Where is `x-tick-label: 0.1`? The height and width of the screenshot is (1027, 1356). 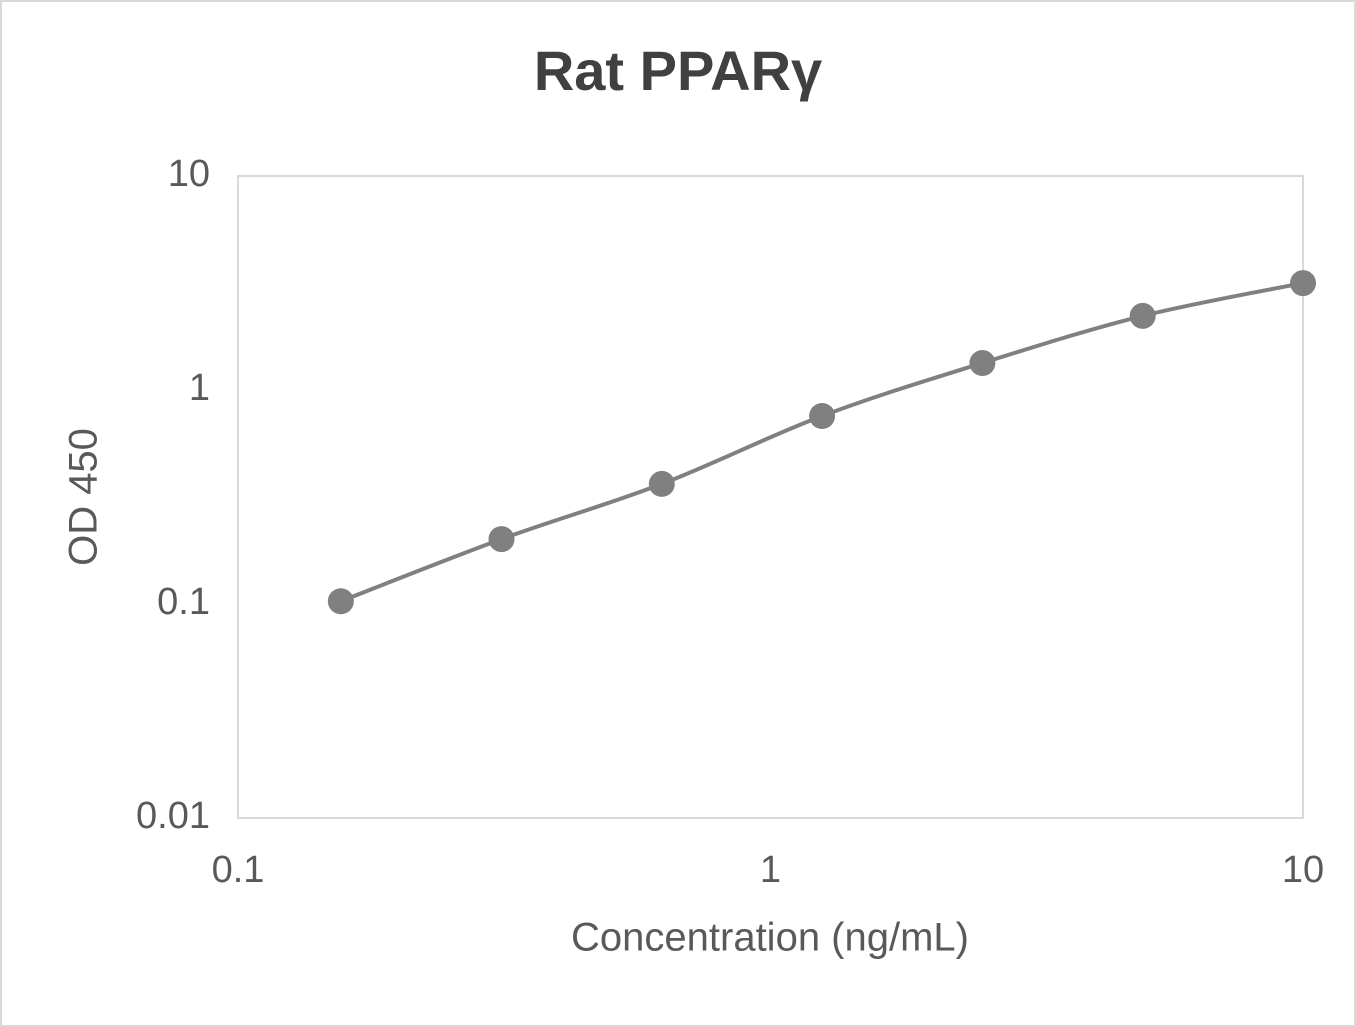 x-tick-label: 0.1 is located at coordinates (238, 870).